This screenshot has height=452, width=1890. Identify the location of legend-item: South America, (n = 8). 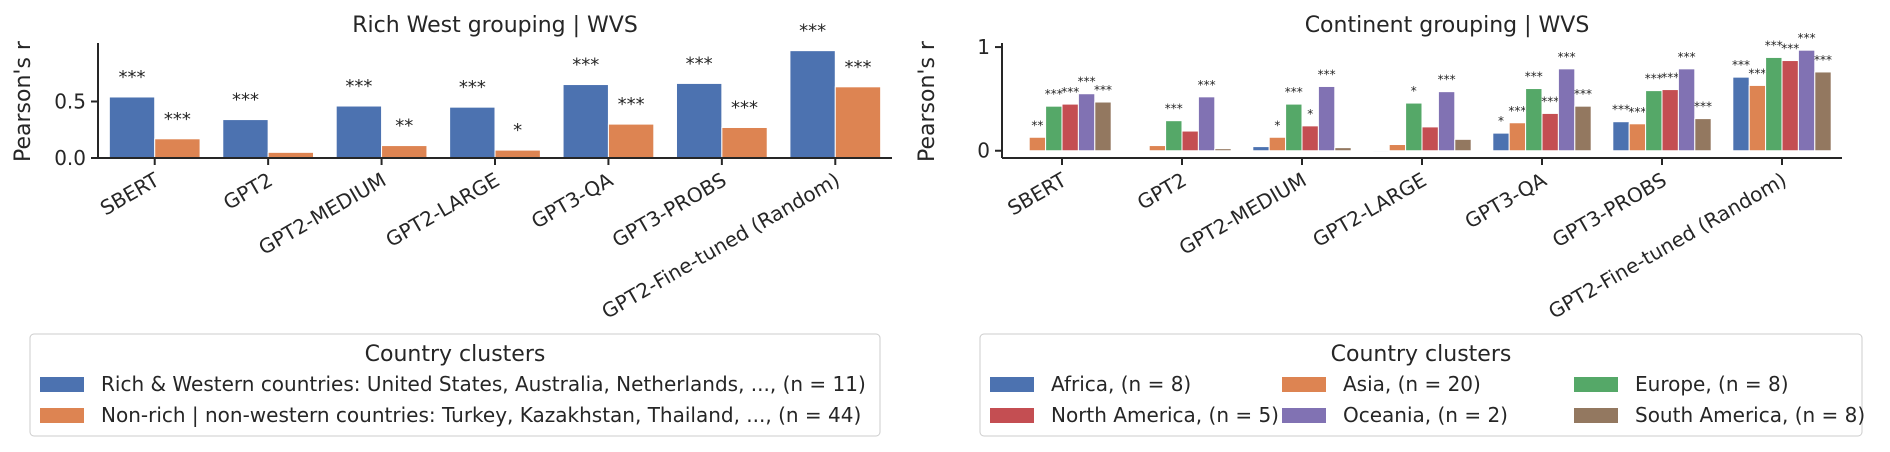
(1750, 415).